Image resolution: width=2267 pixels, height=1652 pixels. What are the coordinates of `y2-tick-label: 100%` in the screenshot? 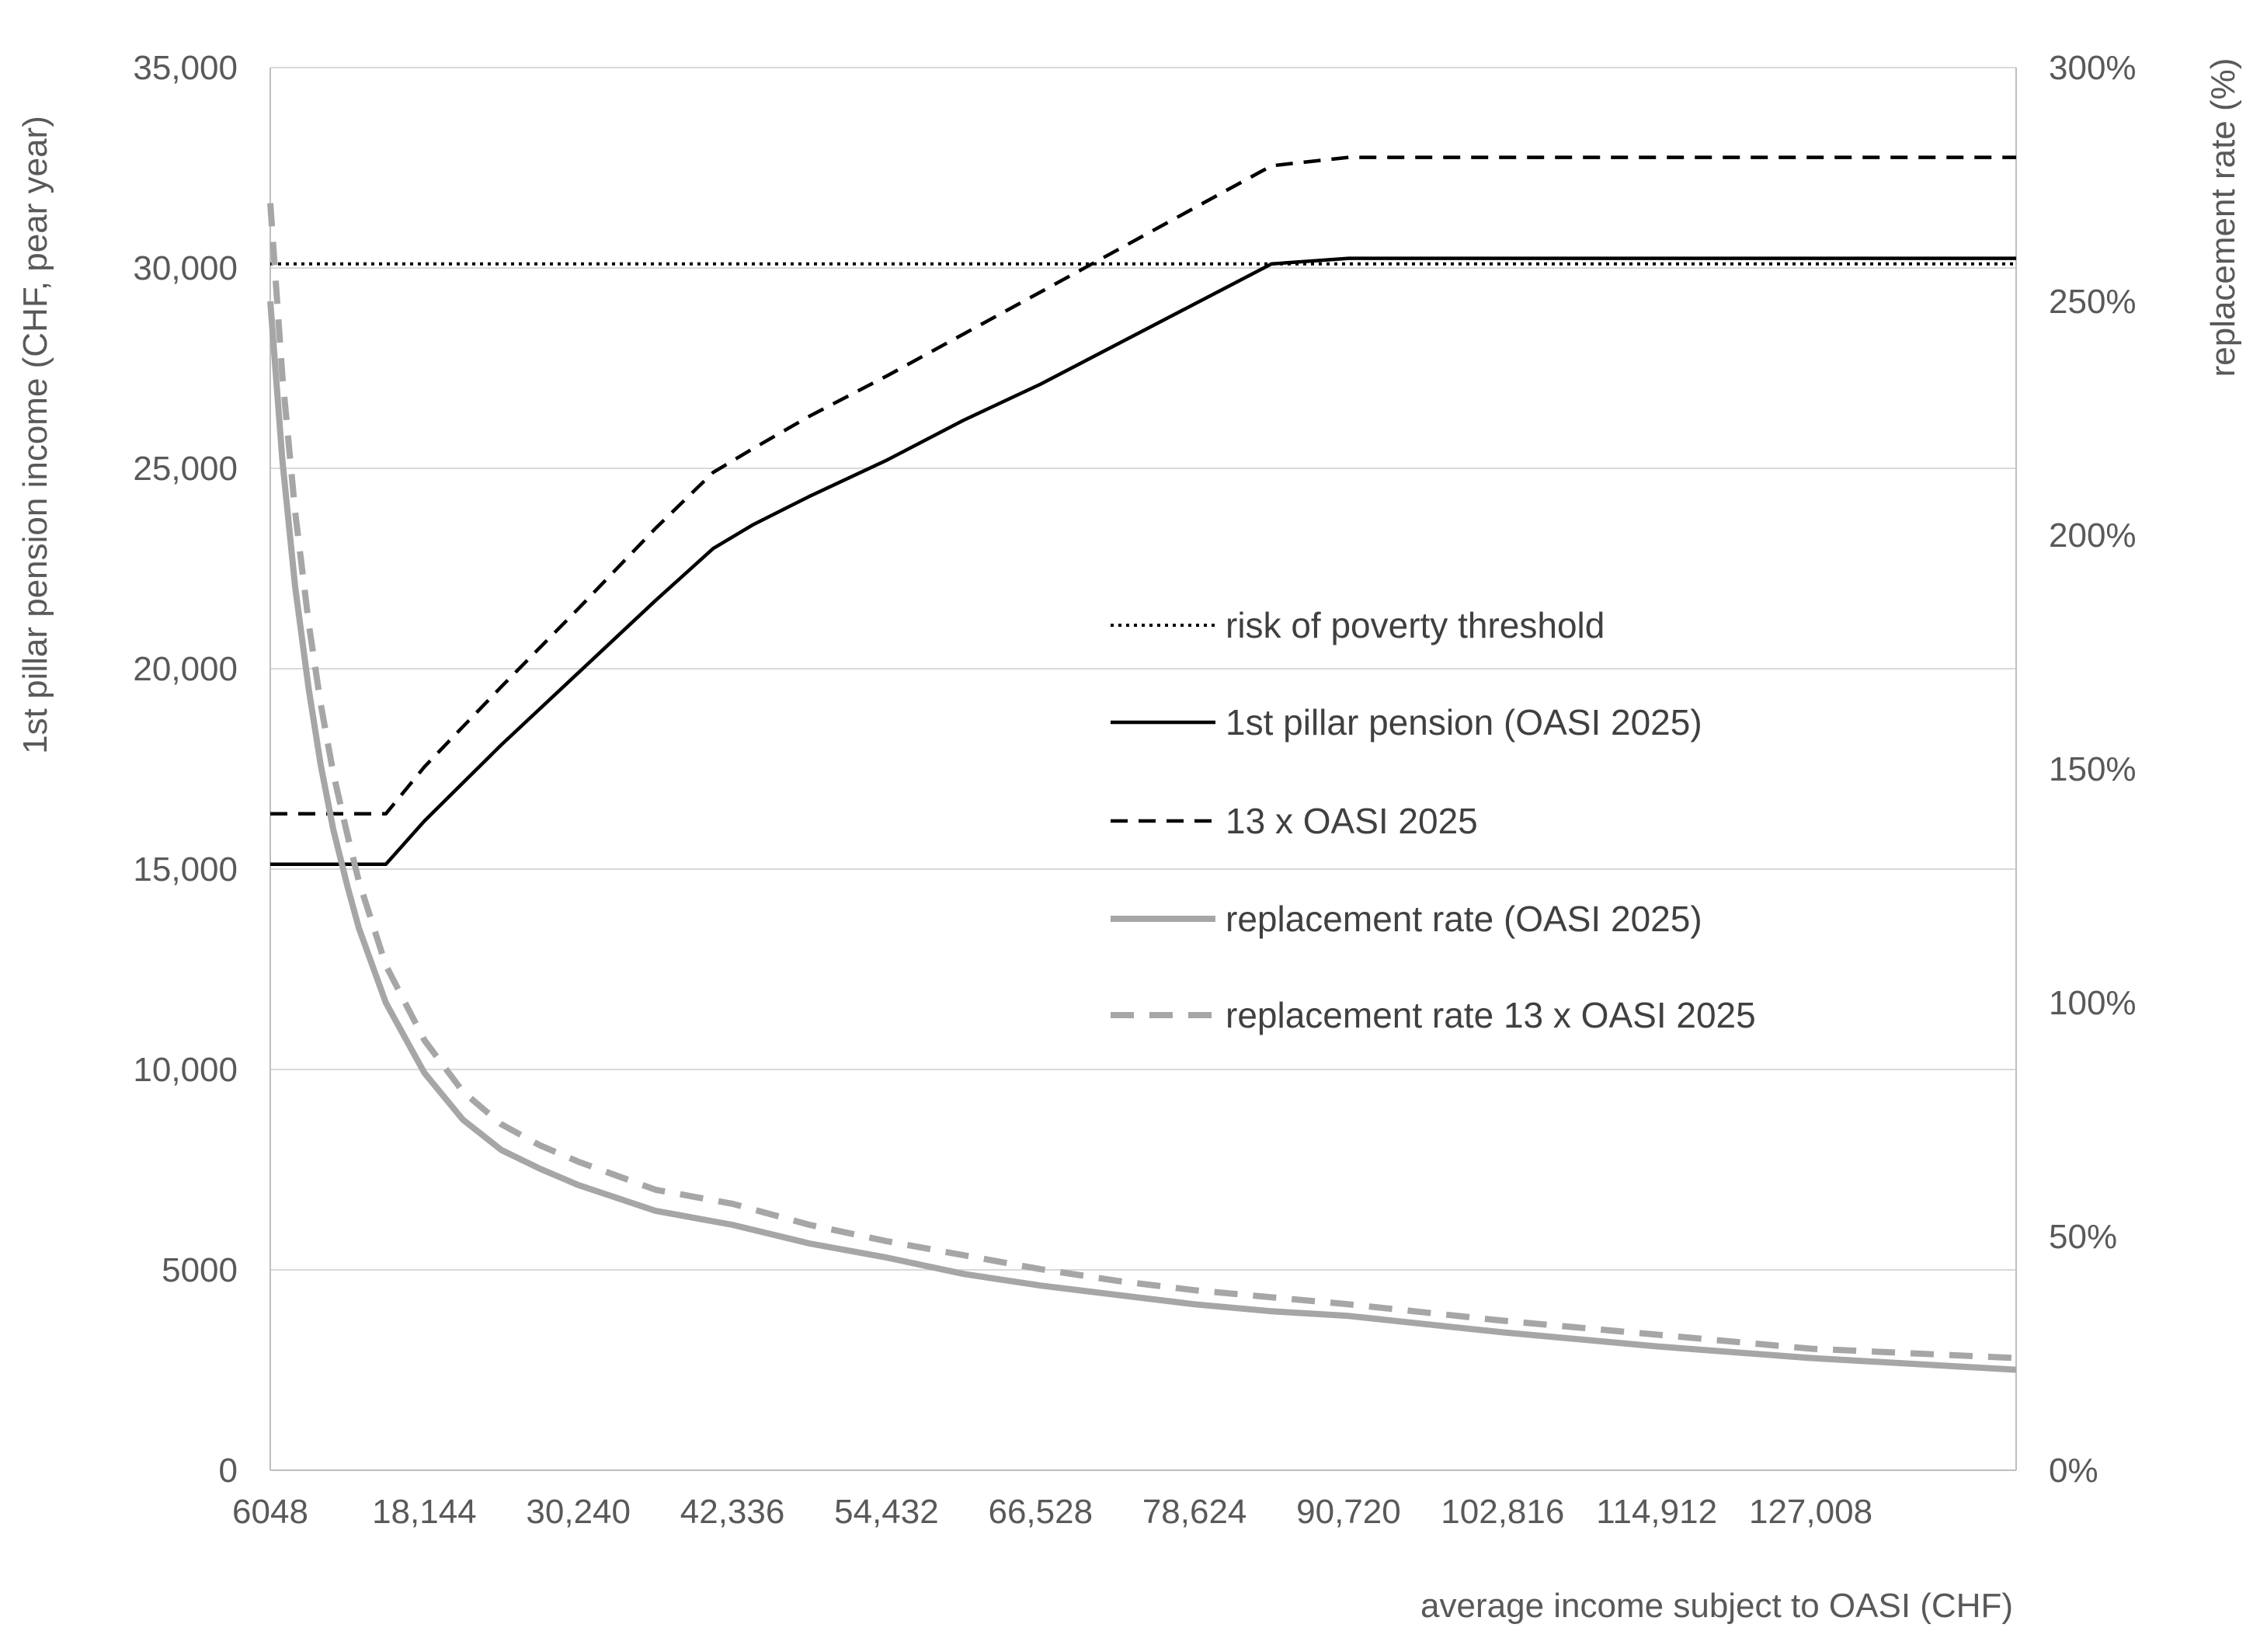 It's located at (2093, 1003).